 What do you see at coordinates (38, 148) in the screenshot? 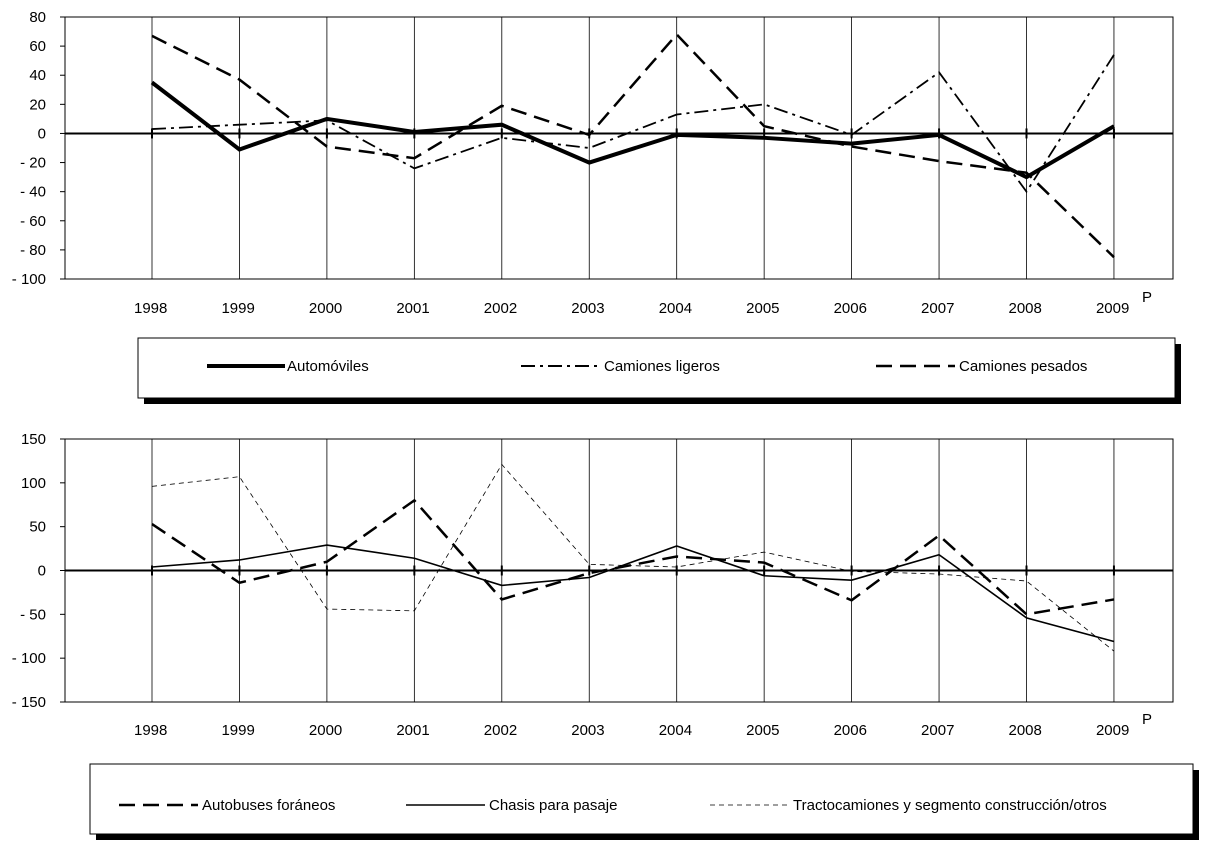
I see `y-axis-top: 80 60 40 20 0 - 20 - 40 - 60 - 80 - 100` at bounding box center [38, 148].